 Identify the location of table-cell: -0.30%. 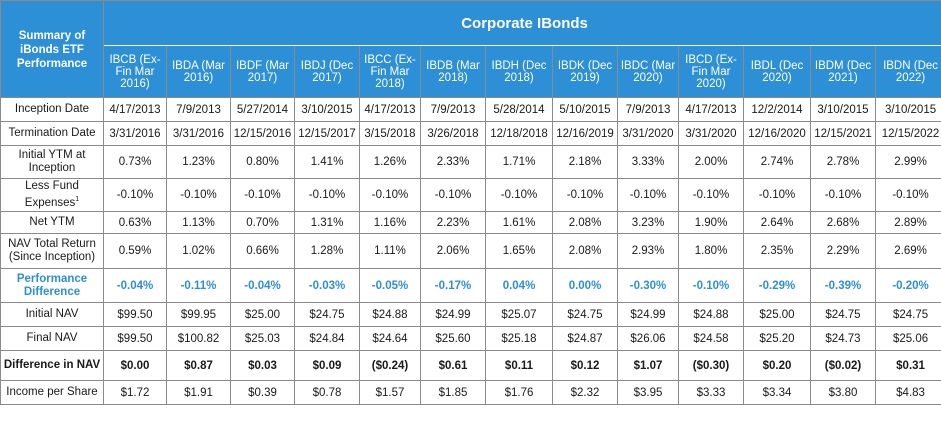
(648, 285).